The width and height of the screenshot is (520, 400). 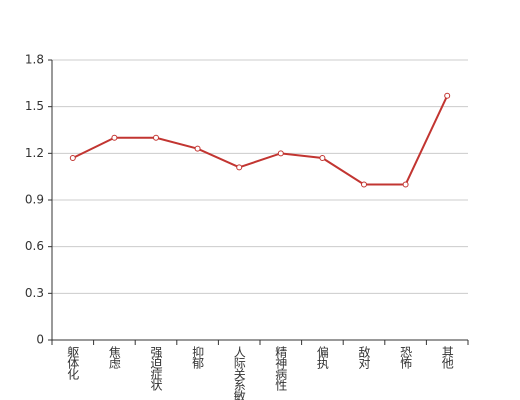 What do you see at coordinates (447, 357) in the screenshot?
I see `x-tick-label: 其他` at bounding box center [447, 357].